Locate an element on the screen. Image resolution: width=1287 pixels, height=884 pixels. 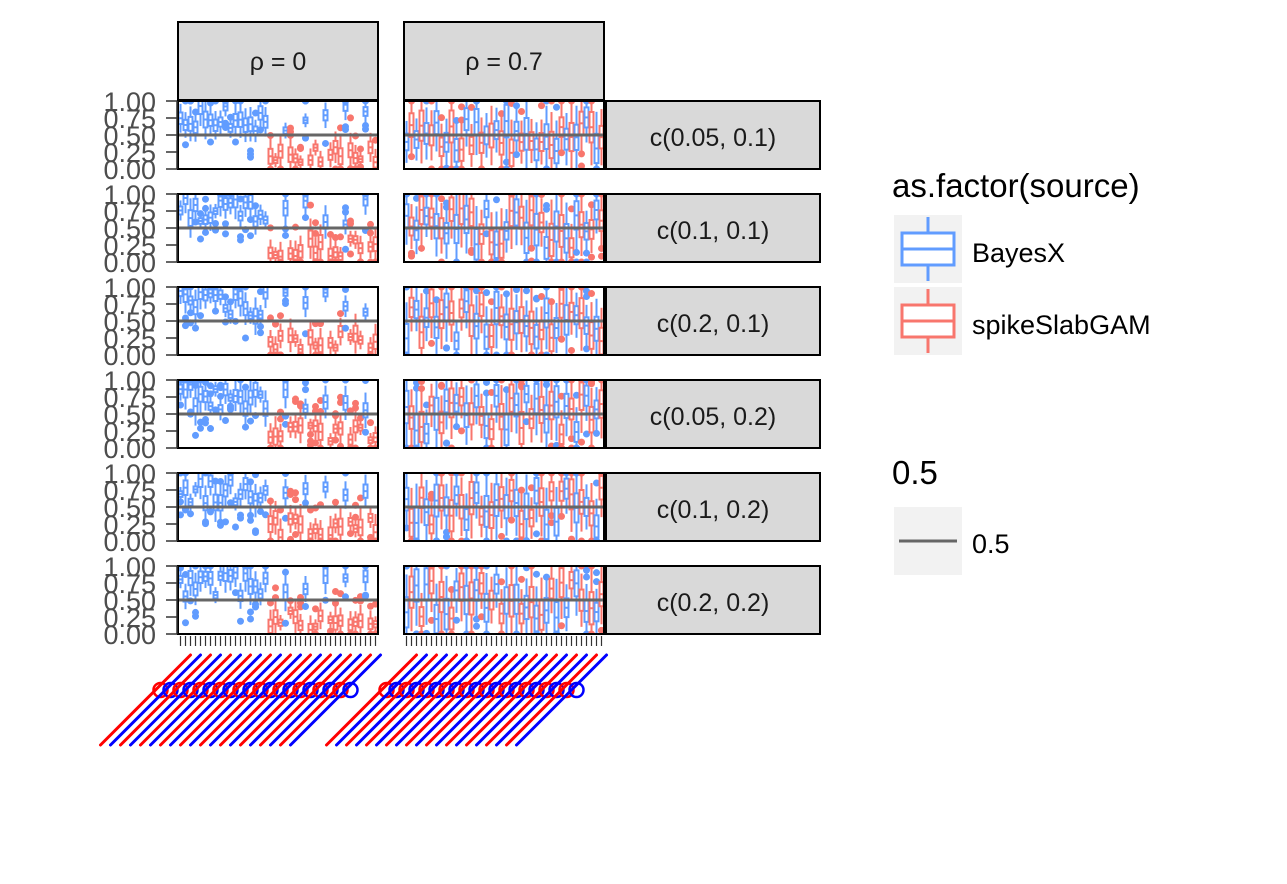
y-axis-row-5: 0.000.250.500.751.00 is located at coordinates (140, 601).